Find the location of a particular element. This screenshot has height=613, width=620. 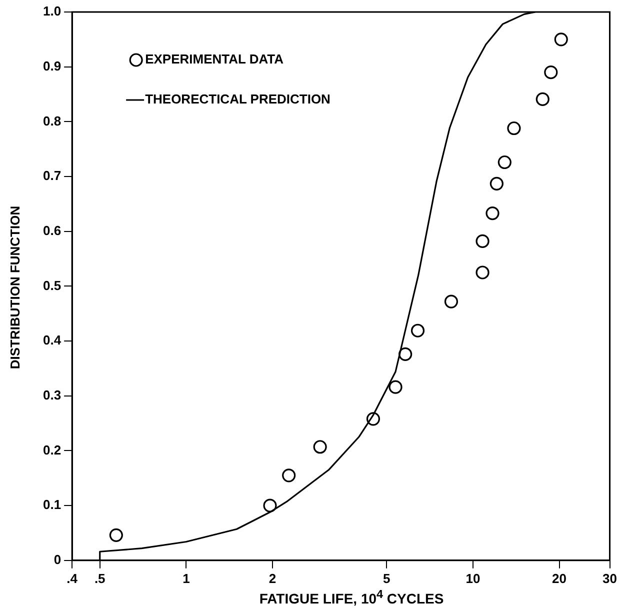

x-tick-label: .5 is located at coordinates (100, 578).